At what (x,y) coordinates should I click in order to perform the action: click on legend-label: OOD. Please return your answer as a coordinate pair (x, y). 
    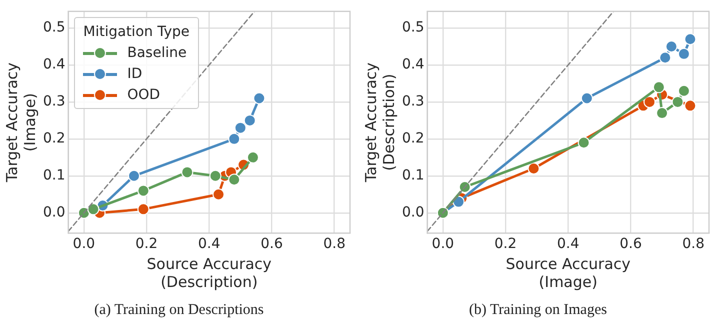
    Looking at the image, I should click on (143, 94).